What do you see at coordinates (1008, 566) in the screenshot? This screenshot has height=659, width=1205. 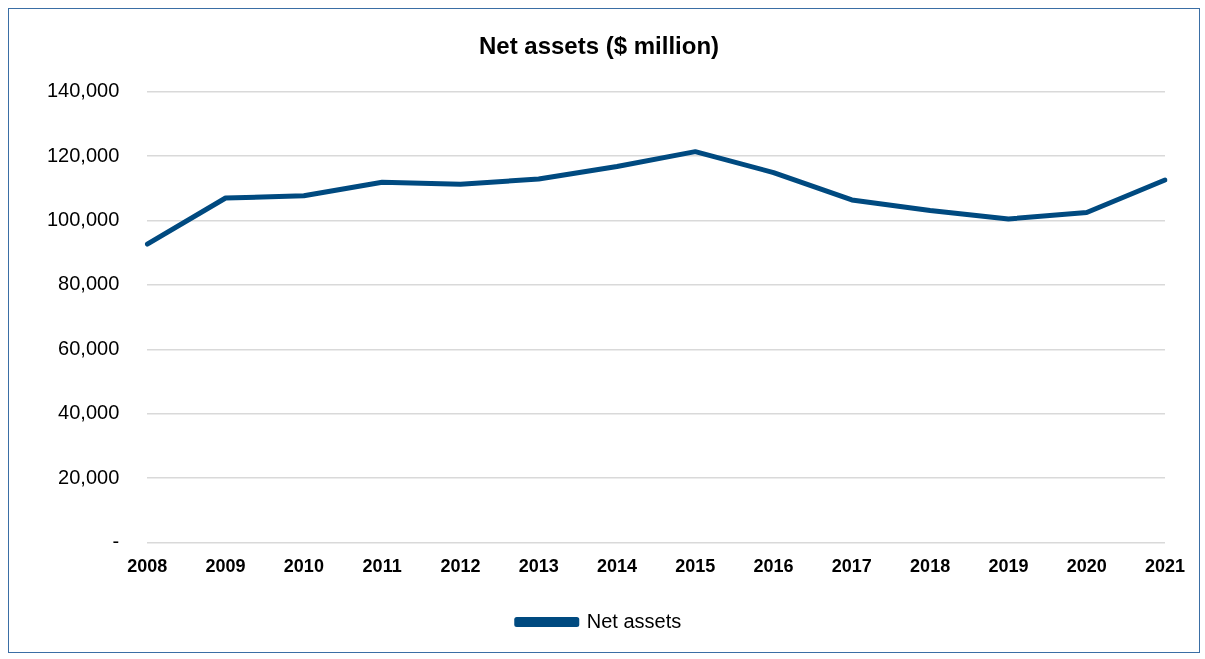 I see `x-tick-label: 2019` at bounding box center [1008, 566].